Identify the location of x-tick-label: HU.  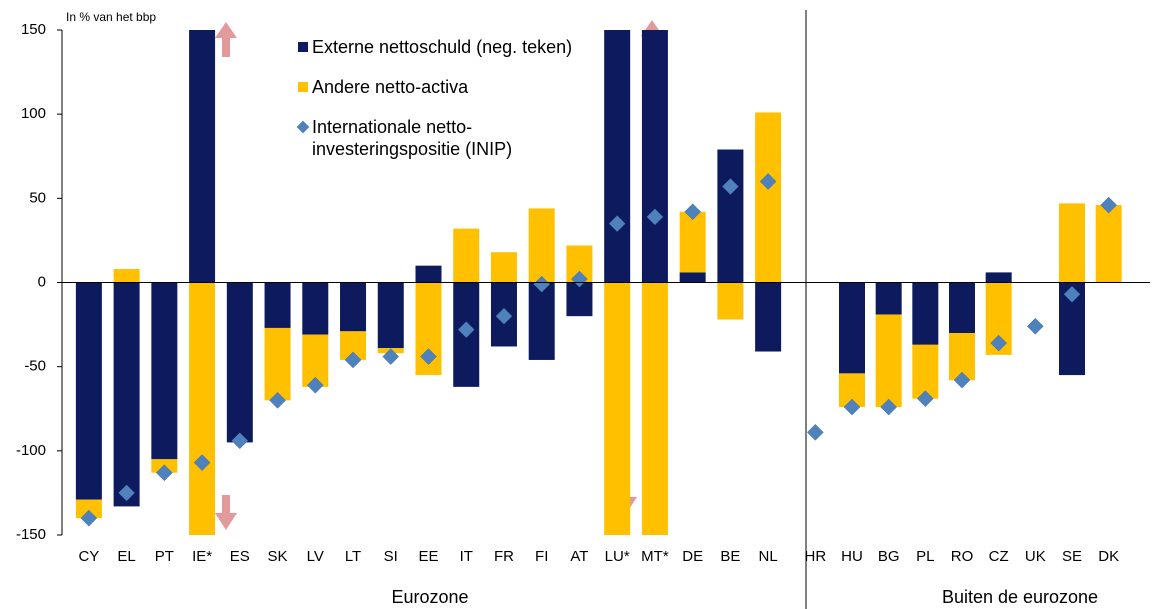
(852, 556).